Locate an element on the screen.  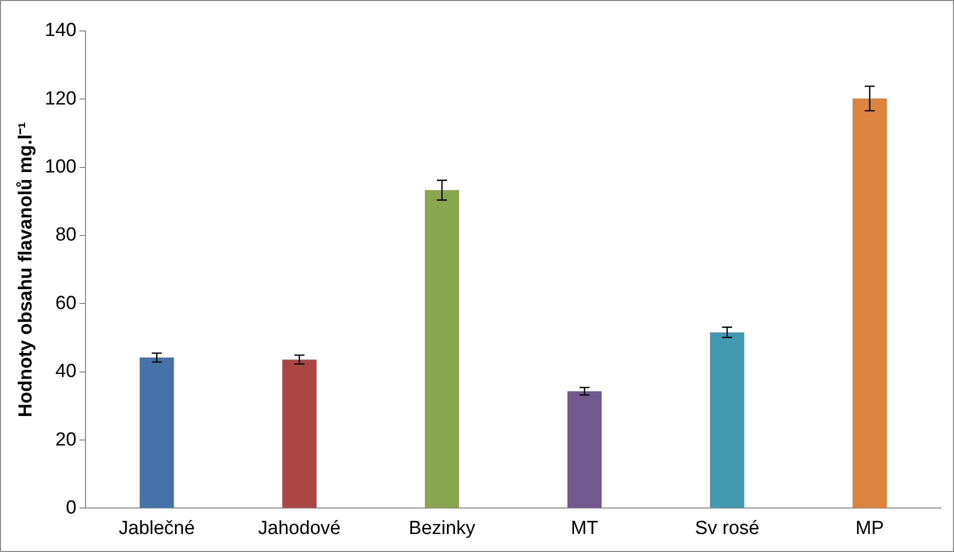
x-tick-label: Bezinky is located at coordinates (442, 528).